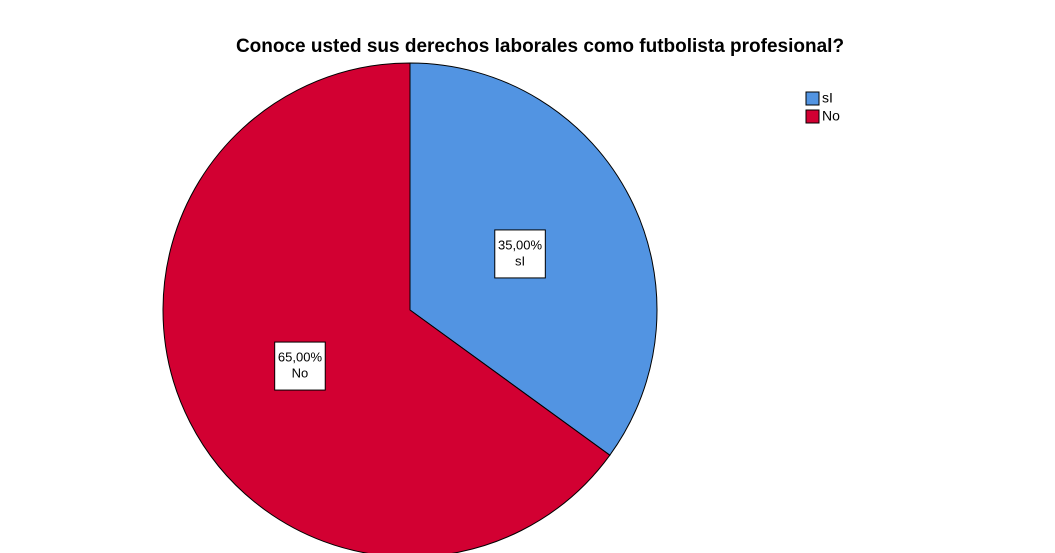 This screenshot has height=553, width=1055. What do you see at coordinates (520, 244) in the screenshot?
I see `data-label-value: 35,00%` at bounding box center [520, 244].